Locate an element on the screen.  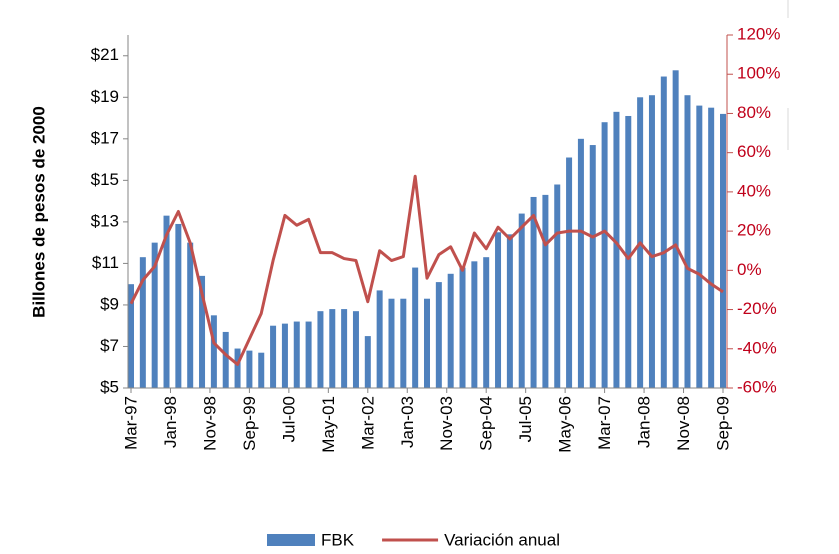
x-tick-label: Sep-09 is located at coordinates (722, 423).